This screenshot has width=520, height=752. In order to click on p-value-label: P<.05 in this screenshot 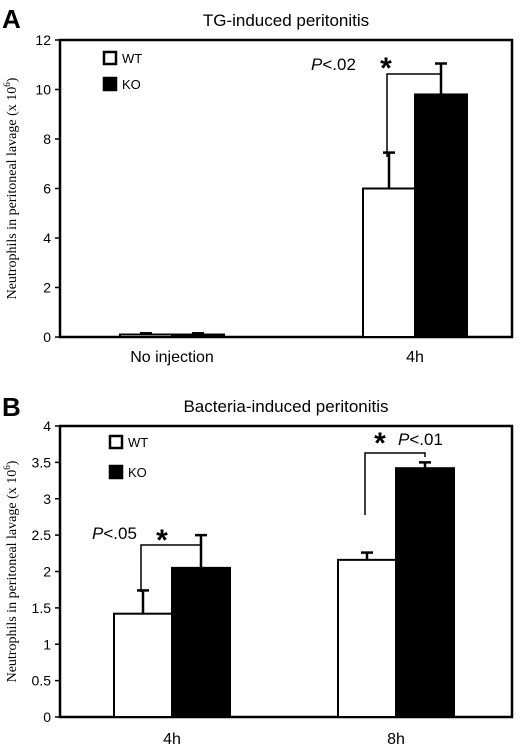, I will do `click(114, 533)`.